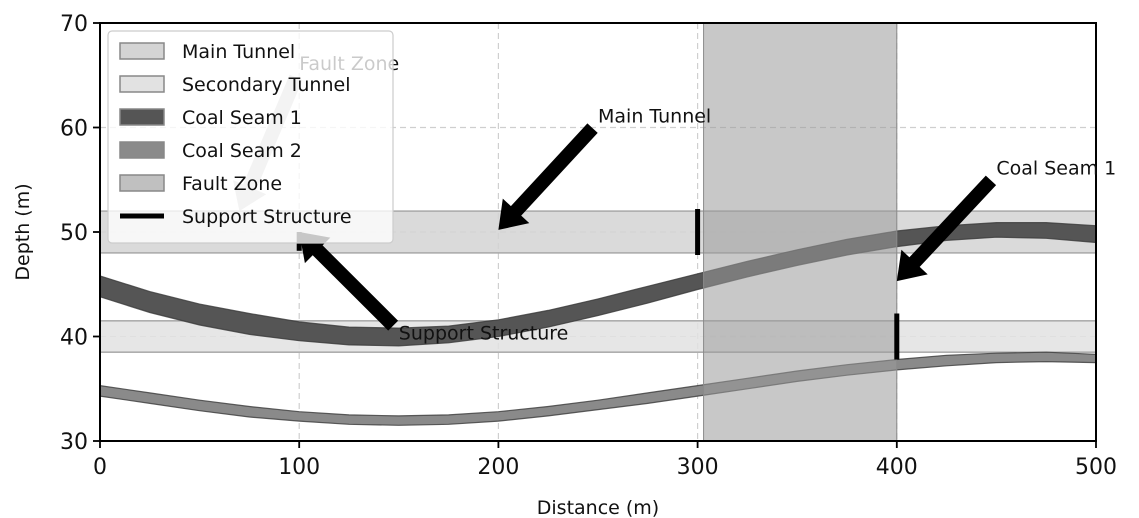  I want to click on x-axis-label: Distance (m), so click(598, 507).